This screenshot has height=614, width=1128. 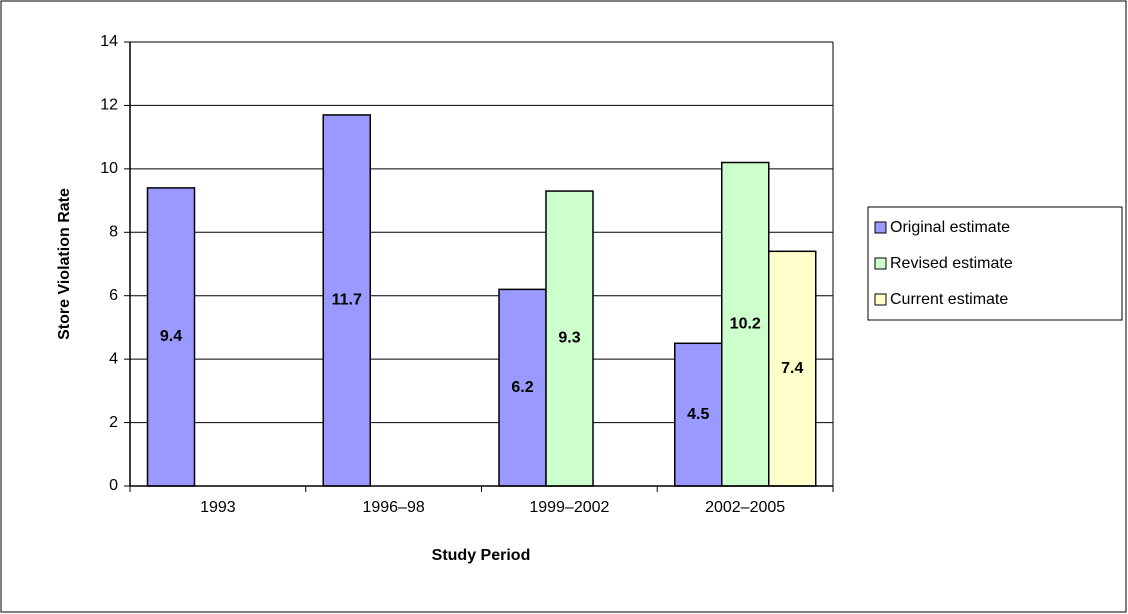 I want to click on y-tick-label: 12, so click(x=109, y=105).